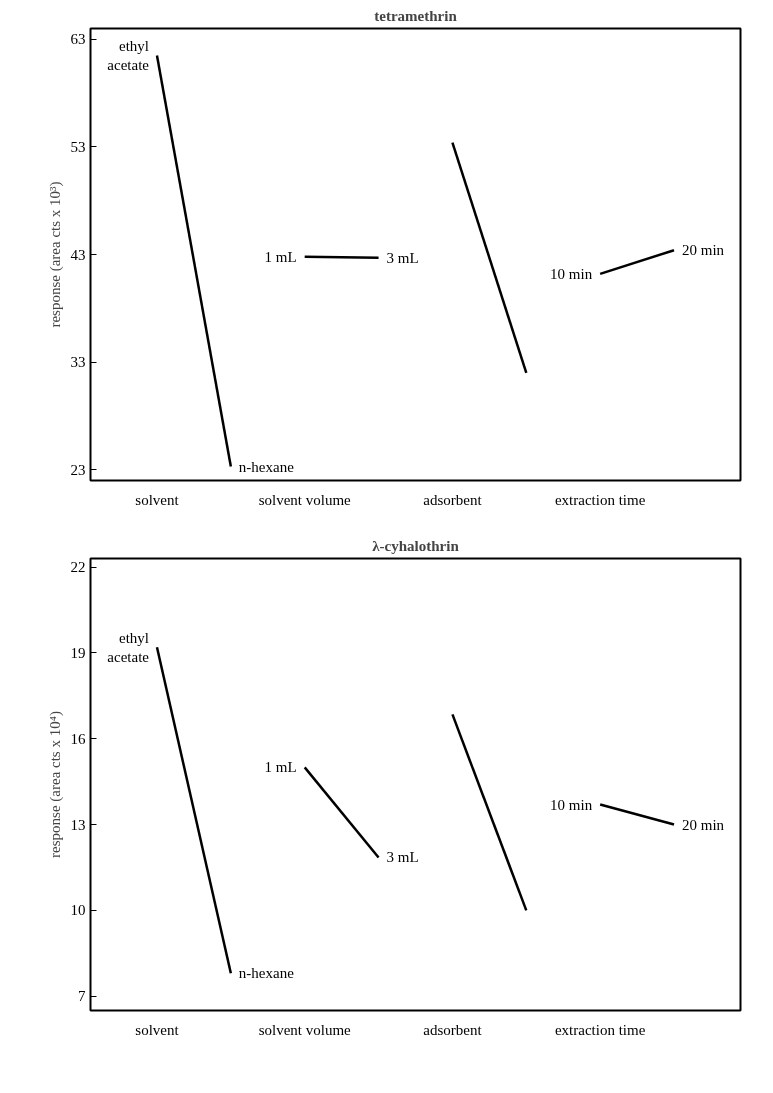 This screenshot has width=773, height=1093. Describe the element at coordinates (82, 996) in the screenshot. I see `y-tick-label: 7` at that location.